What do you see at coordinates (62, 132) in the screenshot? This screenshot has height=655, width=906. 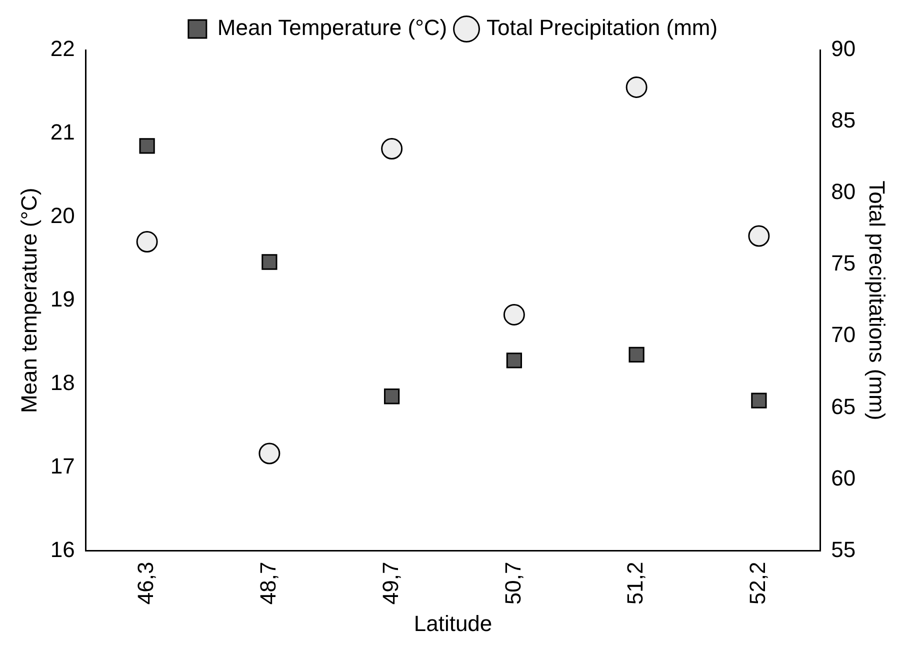 I see `y-tick-label: 21` at bounding box center [62, 132].